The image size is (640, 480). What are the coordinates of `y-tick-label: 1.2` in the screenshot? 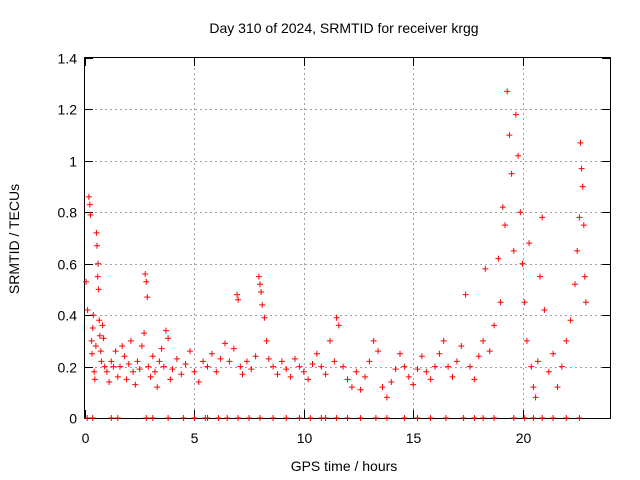 It's located at (68, 110).